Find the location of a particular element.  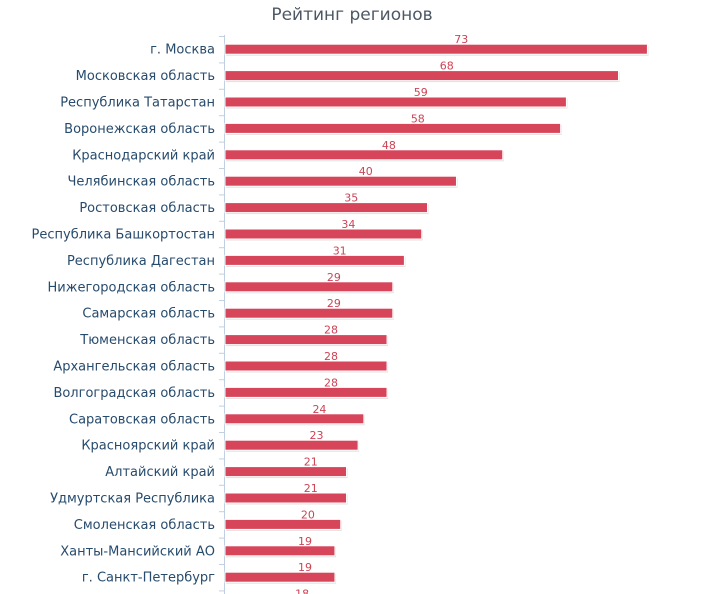

category-label: Краснодарский край is located at coordinates (143, 155).